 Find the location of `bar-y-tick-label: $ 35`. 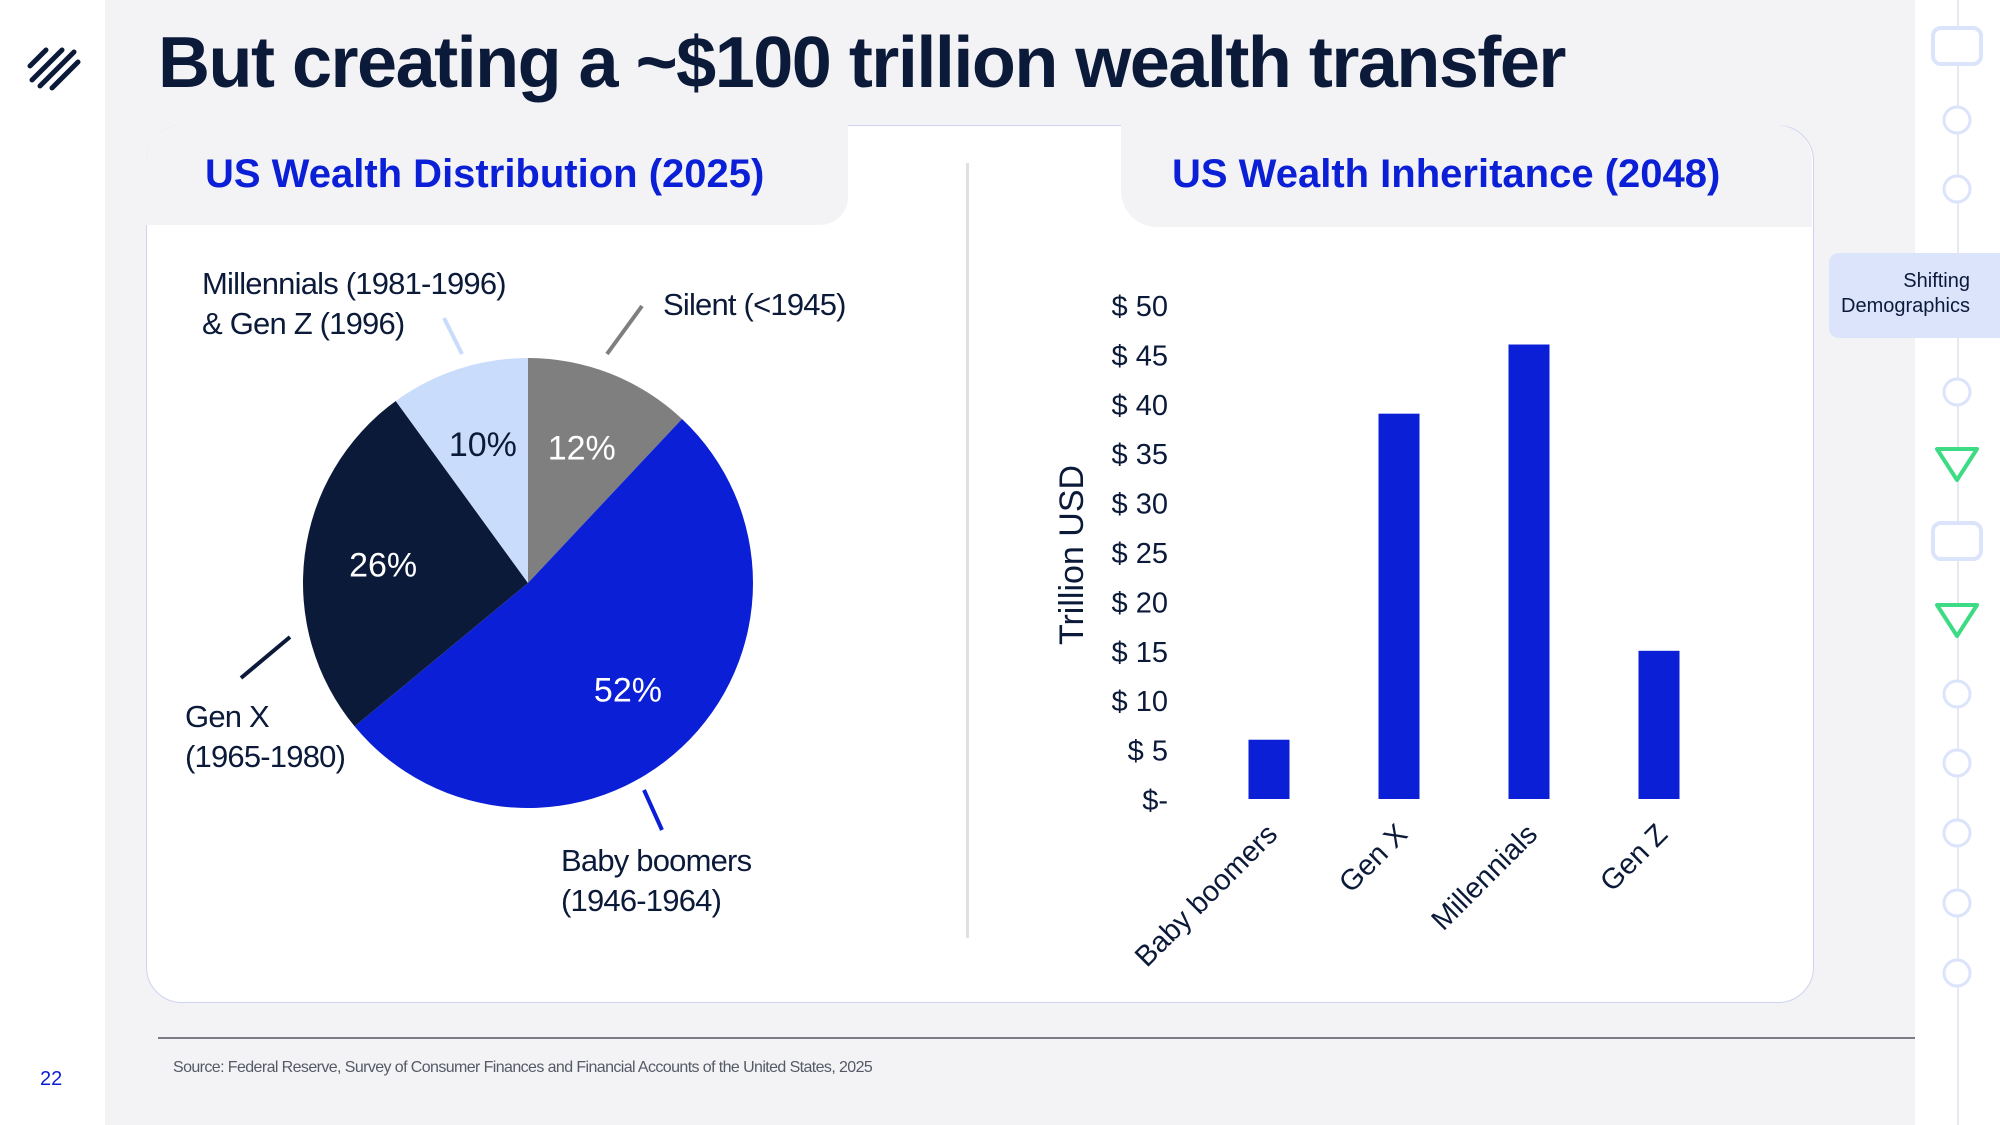

bar-y-tick-label: $ 35 is located at coordinates (1140, 455).